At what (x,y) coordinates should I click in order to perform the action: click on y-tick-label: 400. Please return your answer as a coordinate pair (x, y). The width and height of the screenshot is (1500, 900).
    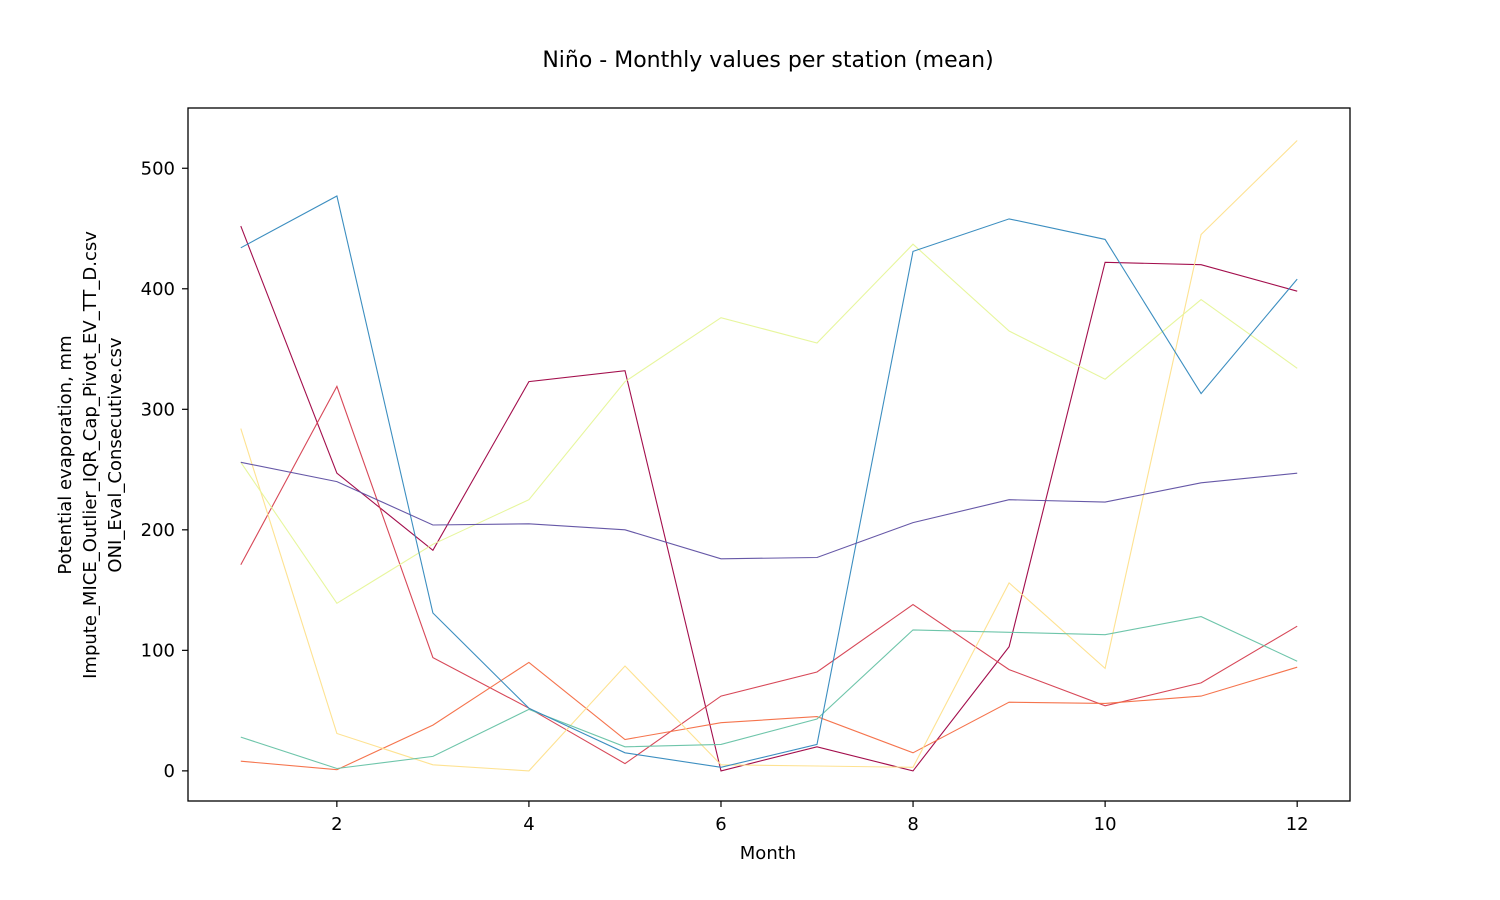
    Looking at the image, I should click on (158, 289).